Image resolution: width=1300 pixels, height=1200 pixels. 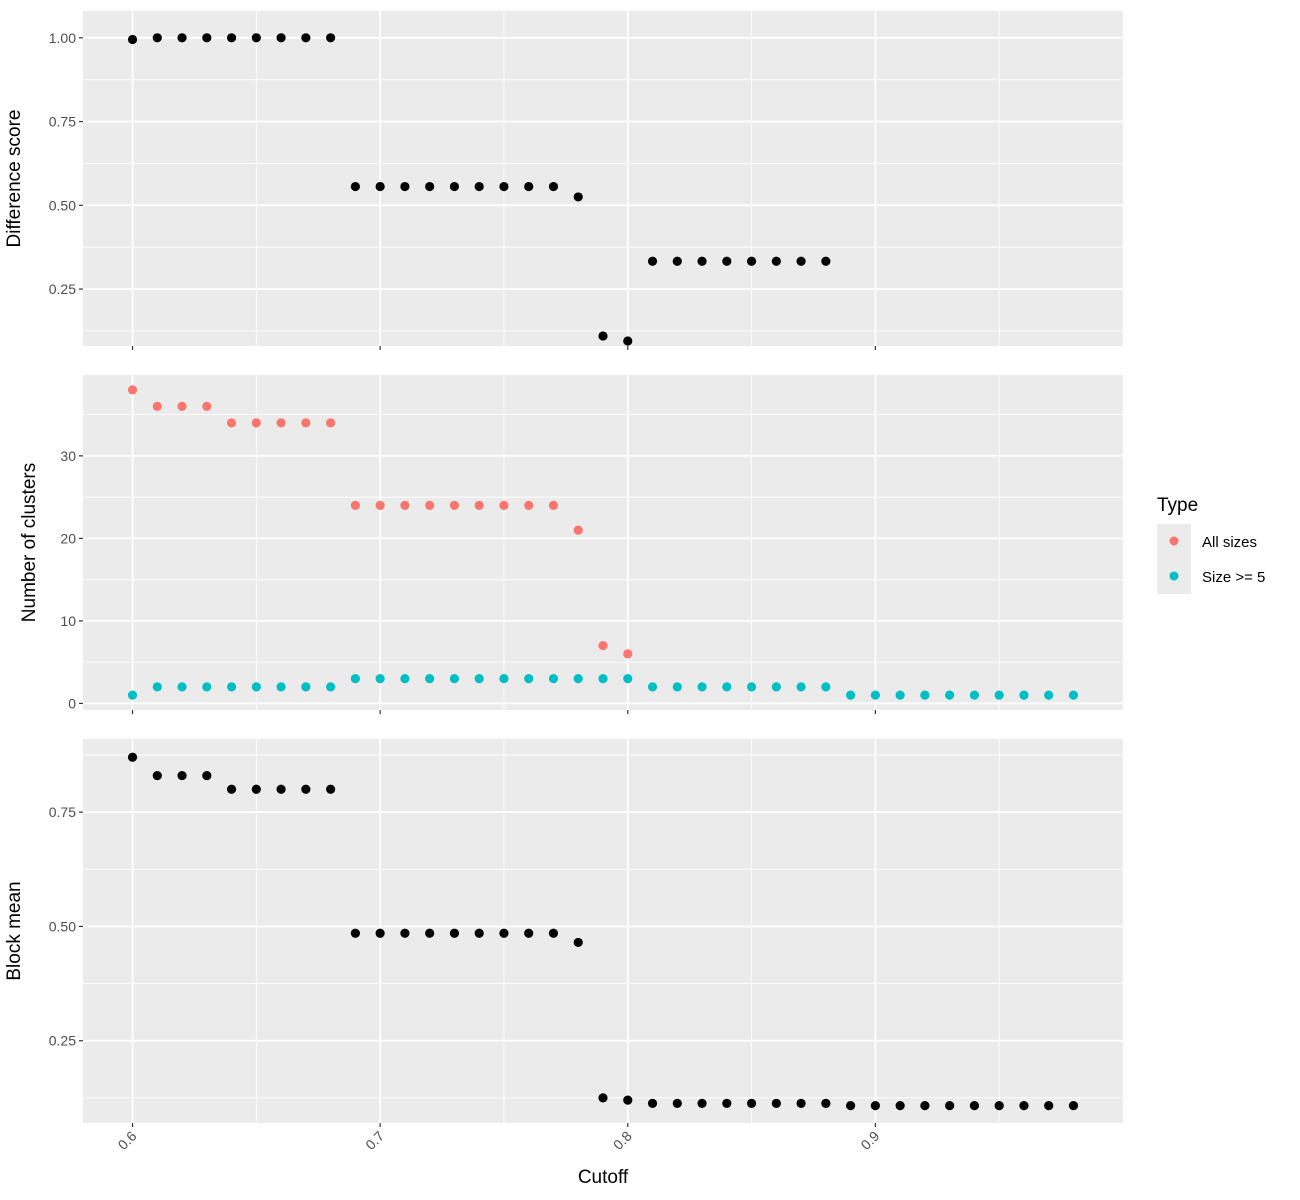 I want to click on y-axis-title-block-mean: Block mean, so click(x=14, y=930).